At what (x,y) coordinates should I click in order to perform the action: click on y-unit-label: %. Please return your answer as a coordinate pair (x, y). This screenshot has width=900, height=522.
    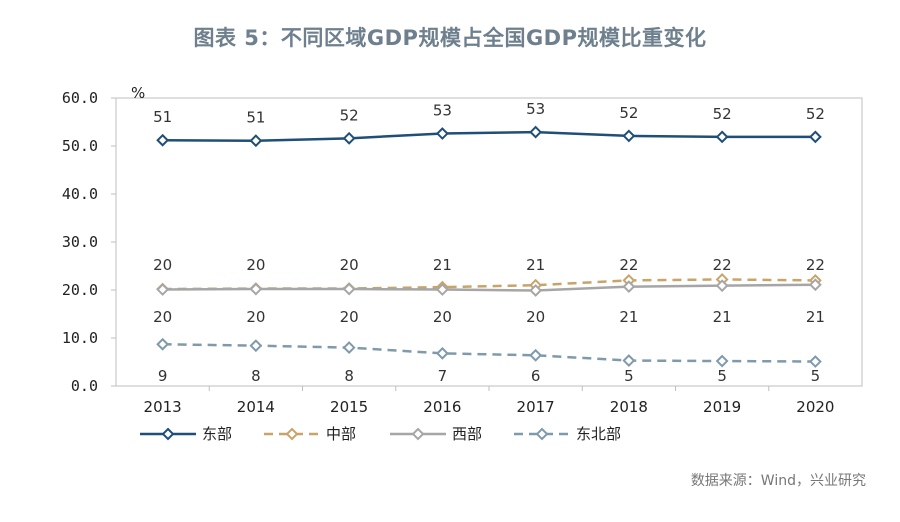
    Looking at the image, I should click on (138, 93).